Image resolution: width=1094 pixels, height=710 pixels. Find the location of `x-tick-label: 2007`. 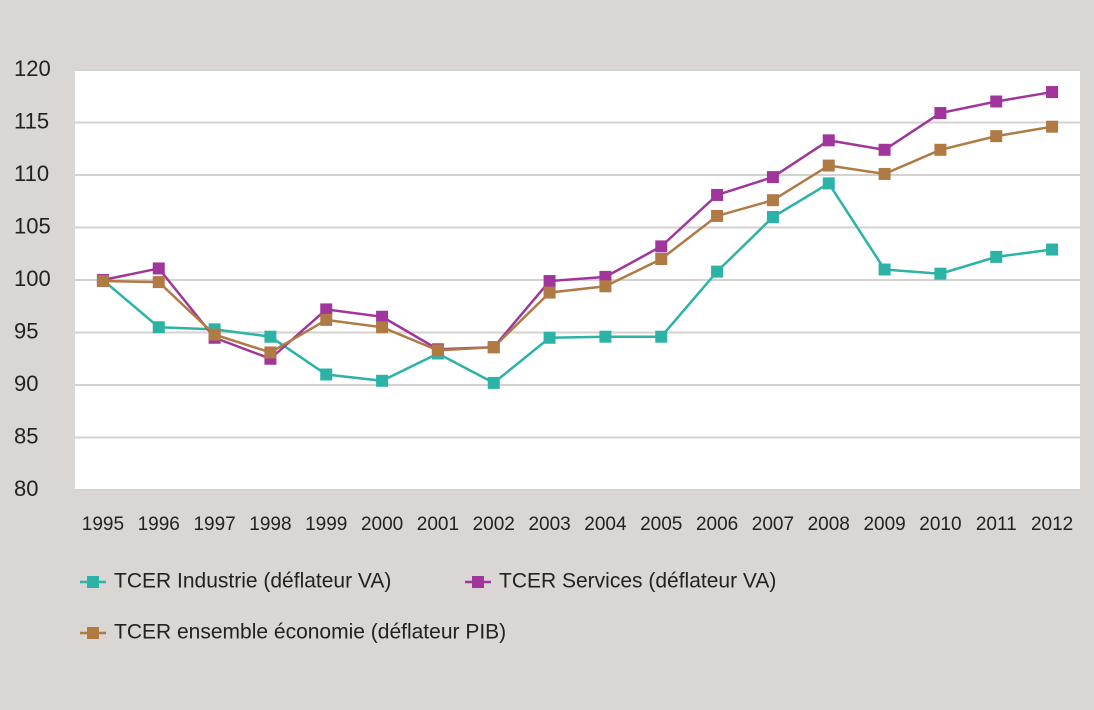

x-tick-label: 2007 is located at coordinates (773, 524).